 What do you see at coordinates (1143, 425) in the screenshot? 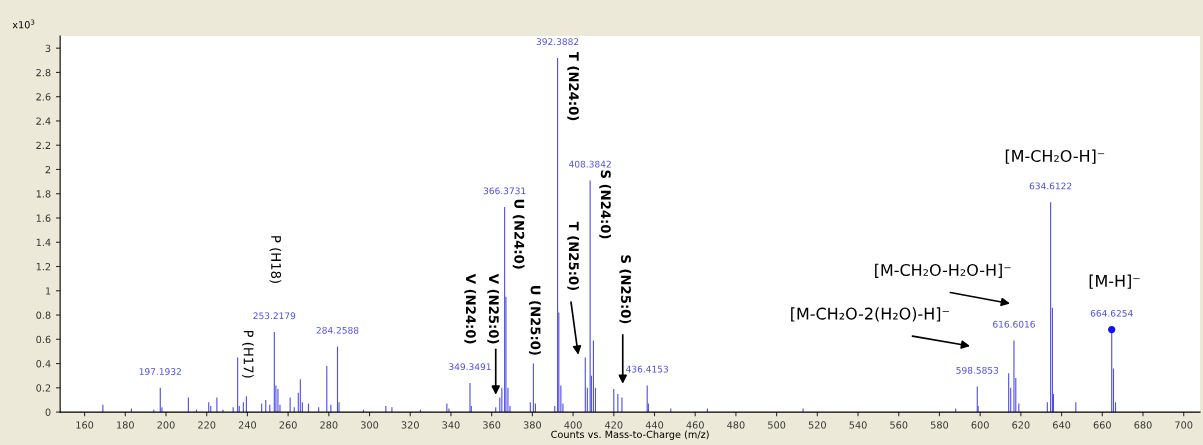
I see `x-tick-label: 680` at bounding box center [1143, 425].